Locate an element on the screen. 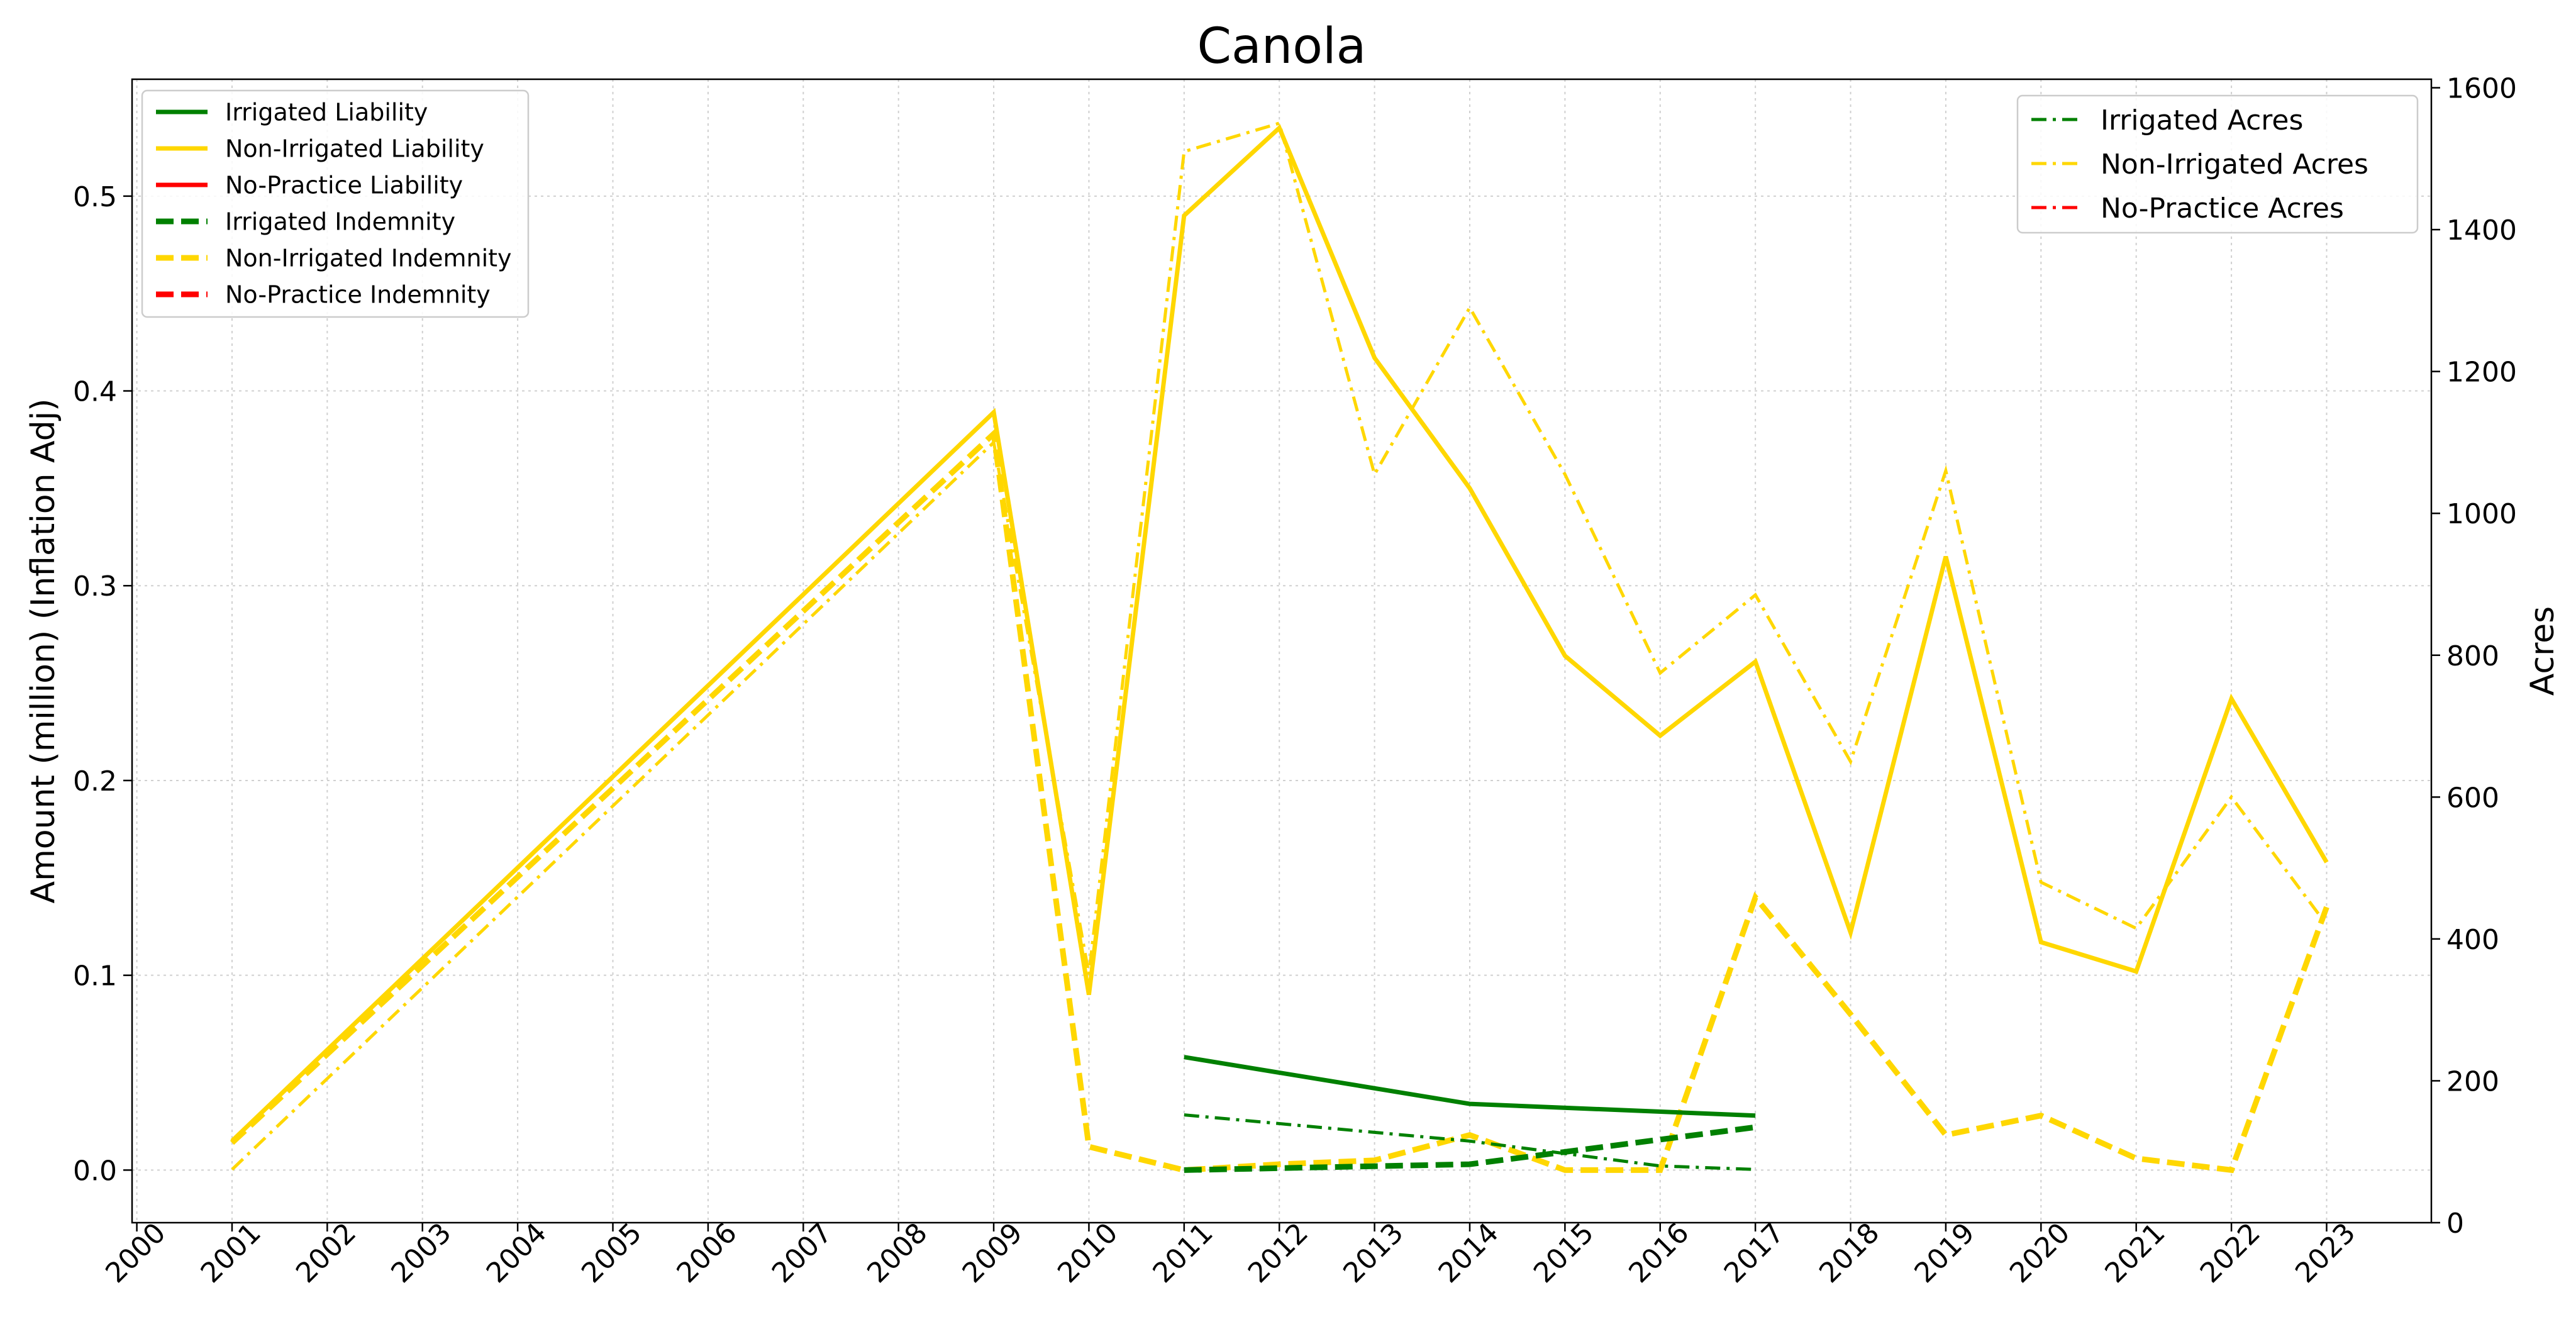 This screenshot has width=2576, height=1334. y-axis-label: Amount (million) (Inflation Adj) is located at coordinates (43, 651).